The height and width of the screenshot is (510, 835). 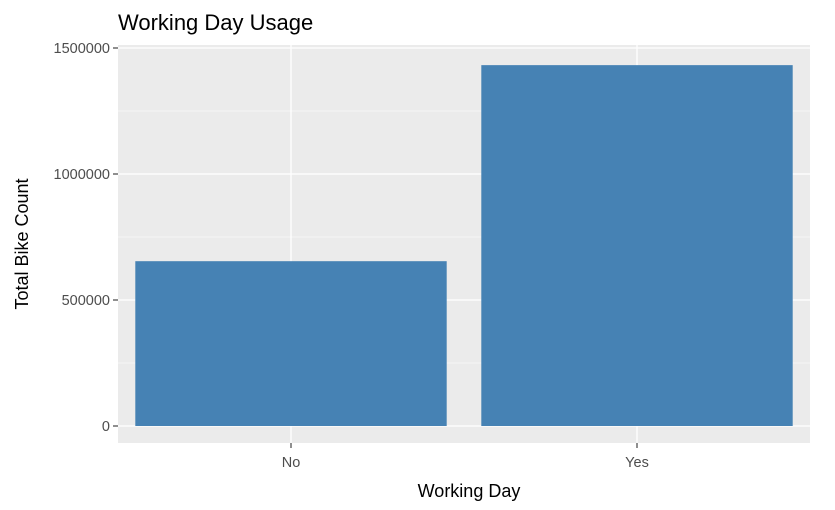 What do you see at coordinates (469, 491) in the screenshot?
I see `x-axis-title: Working Day` at bounding box center [469, 491].